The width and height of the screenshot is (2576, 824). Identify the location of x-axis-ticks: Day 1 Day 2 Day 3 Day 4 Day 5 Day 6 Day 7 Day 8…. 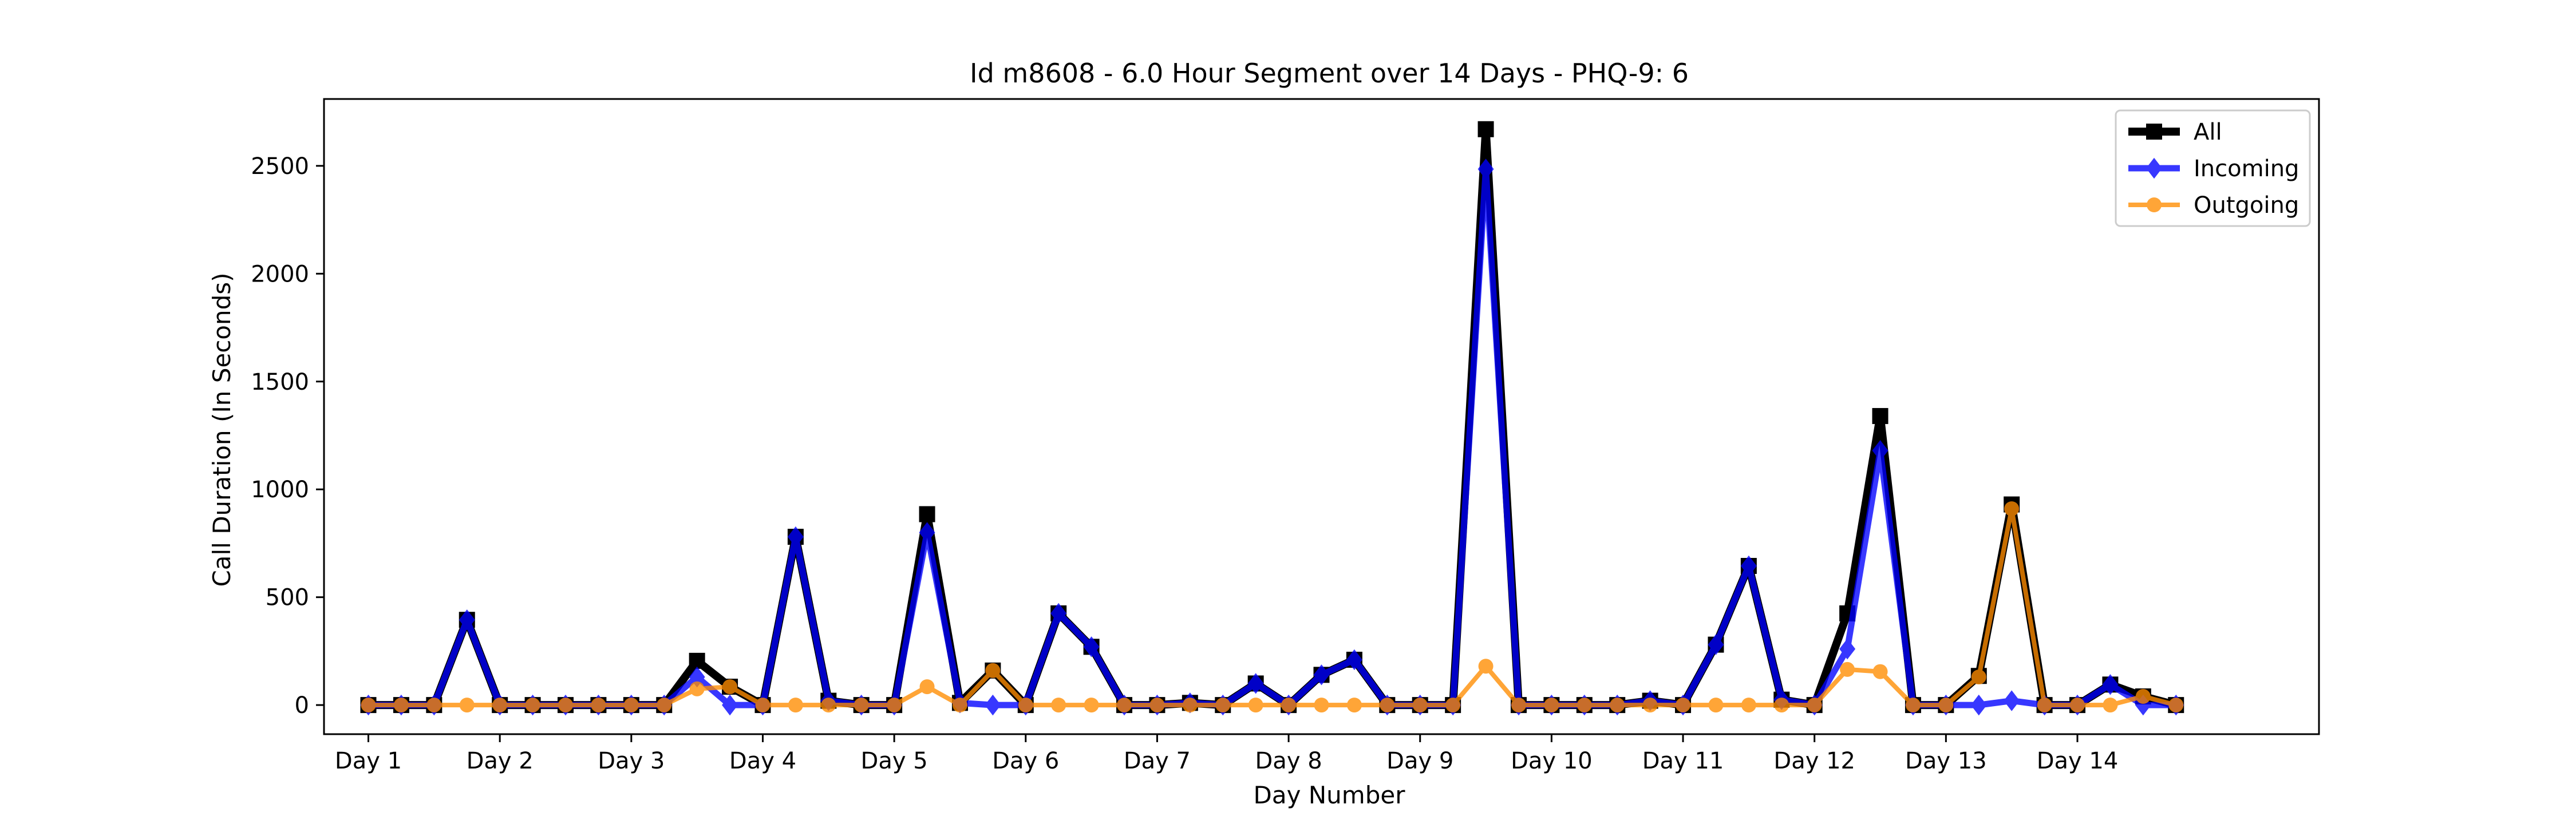
(1226, 754).